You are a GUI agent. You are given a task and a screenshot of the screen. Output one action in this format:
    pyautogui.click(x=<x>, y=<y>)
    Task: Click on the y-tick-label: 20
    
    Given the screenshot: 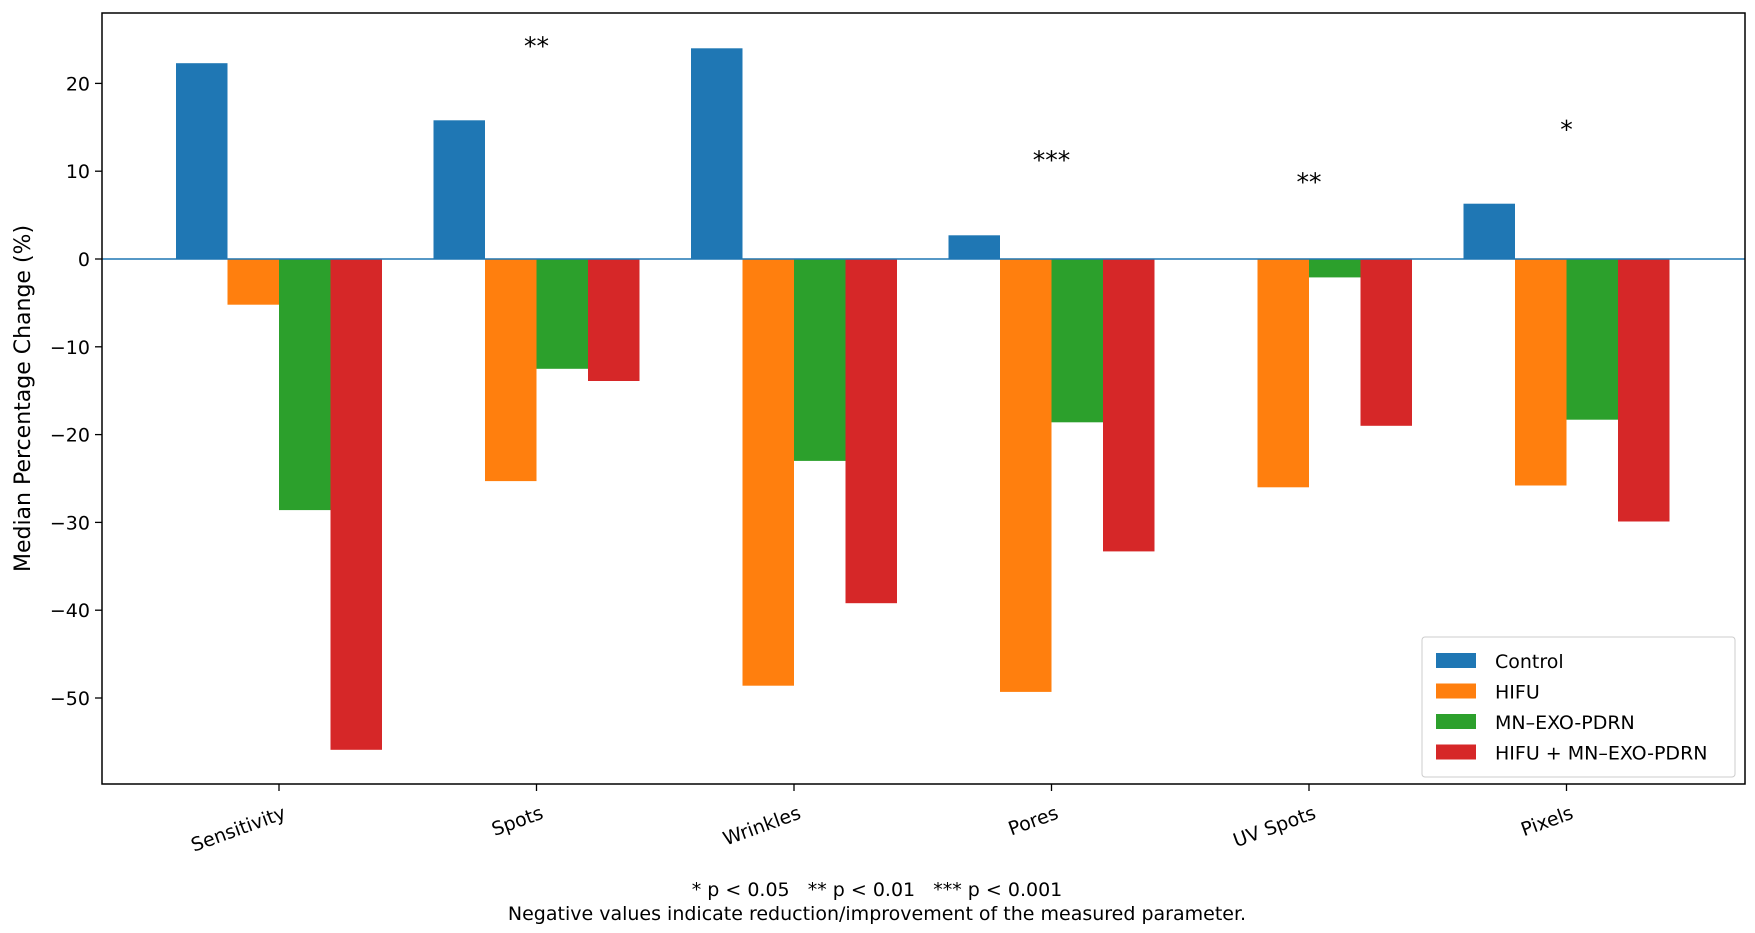 What is the action you would take?
    pyautogui.click(x=78, y=84)
    